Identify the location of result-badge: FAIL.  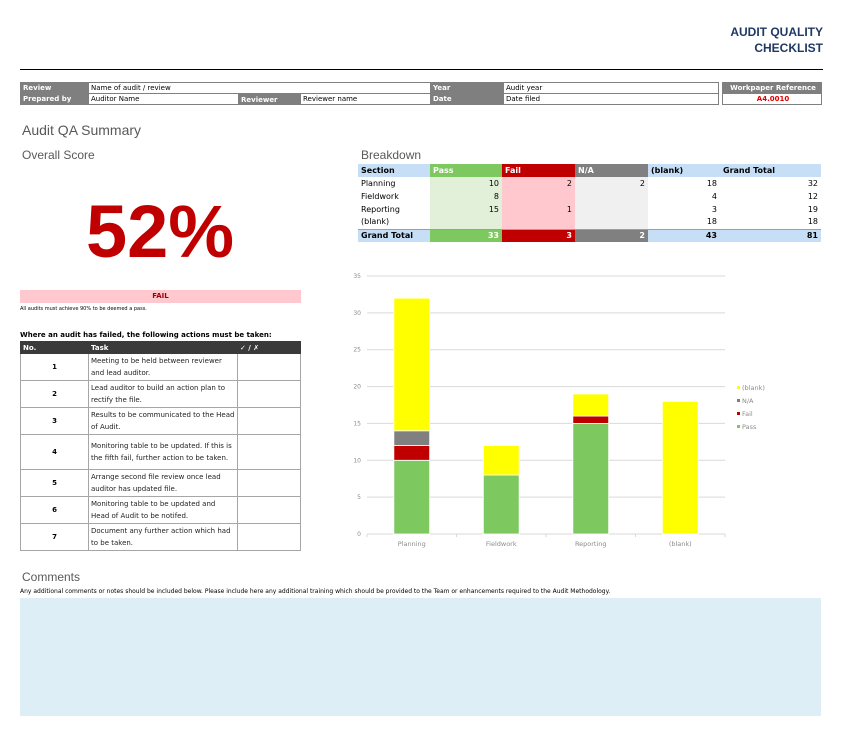
(160, 296).